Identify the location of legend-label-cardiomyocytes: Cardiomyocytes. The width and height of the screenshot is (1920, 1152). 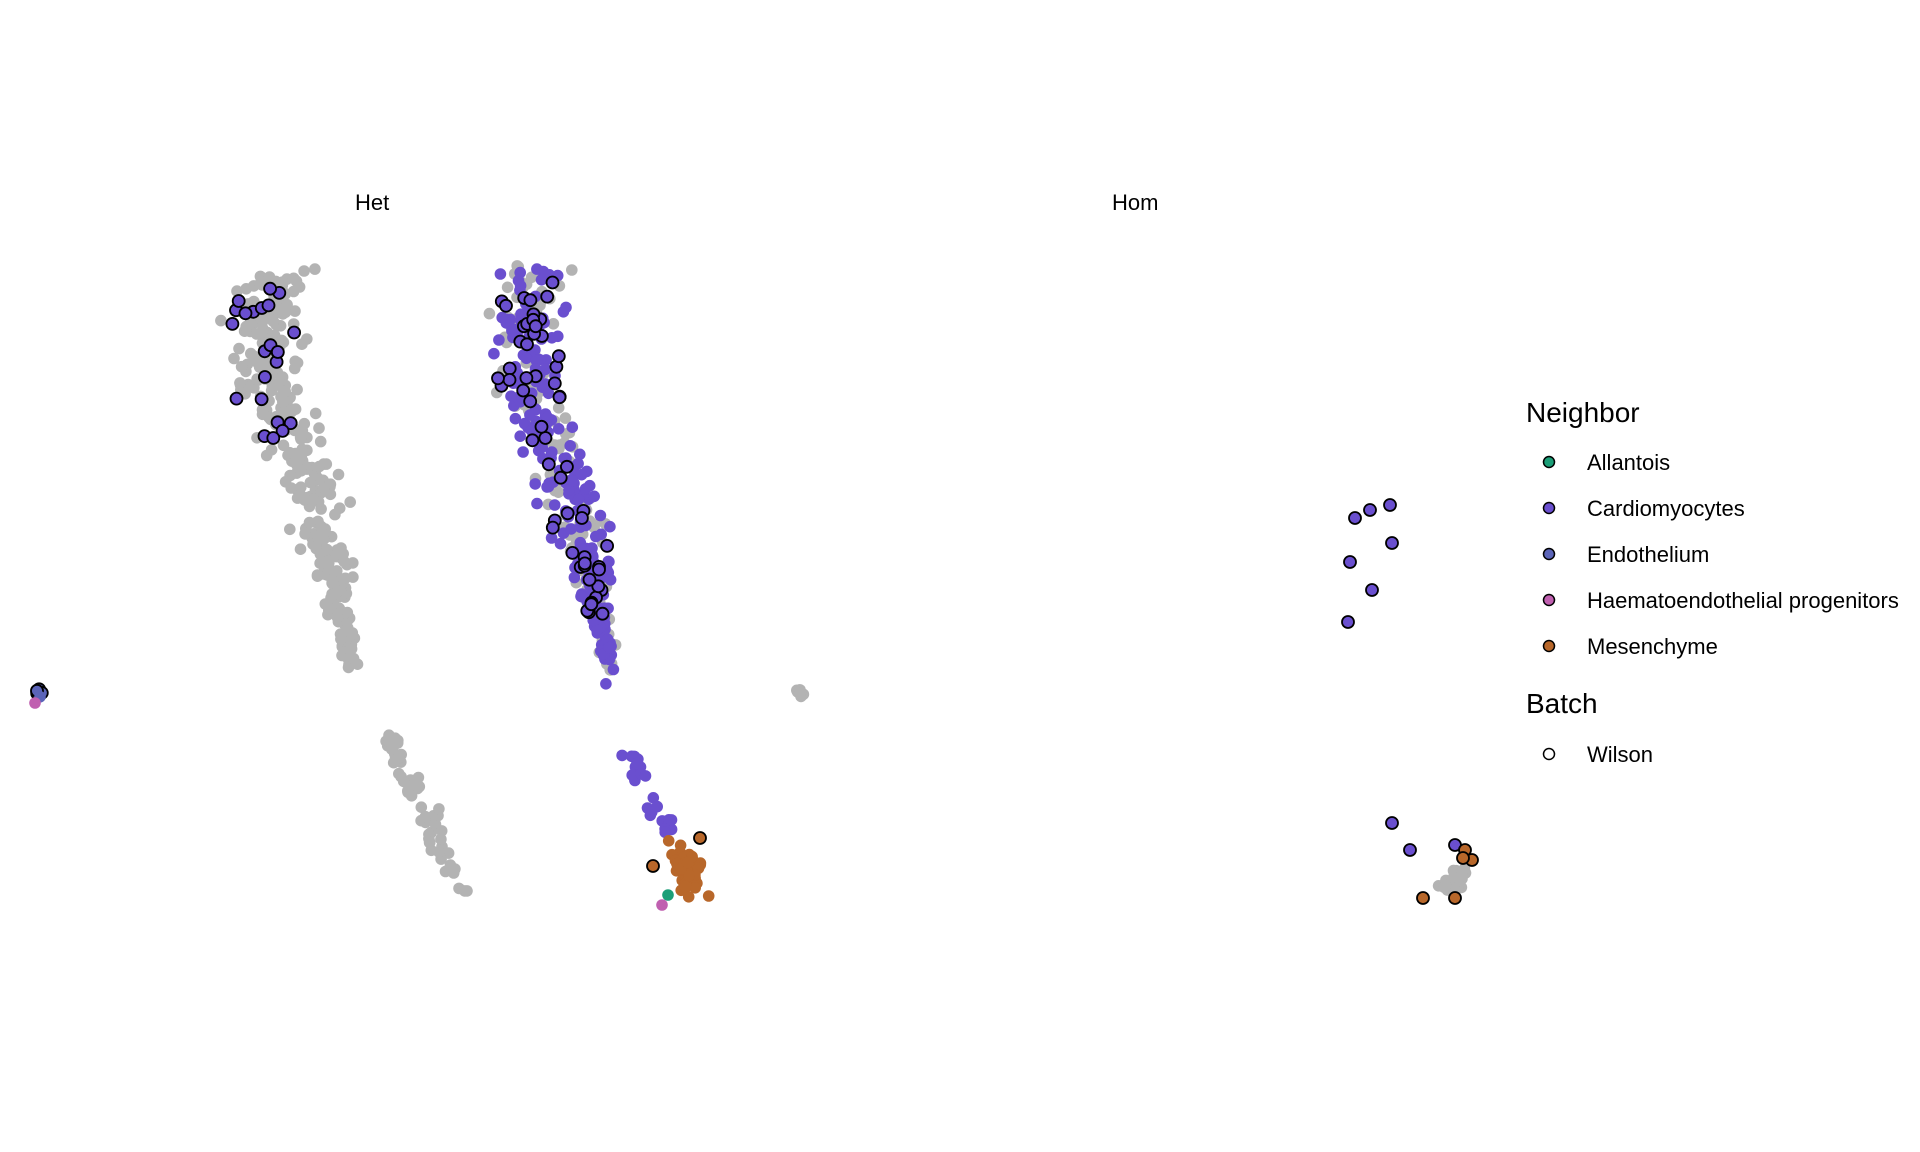
(1666, 508).